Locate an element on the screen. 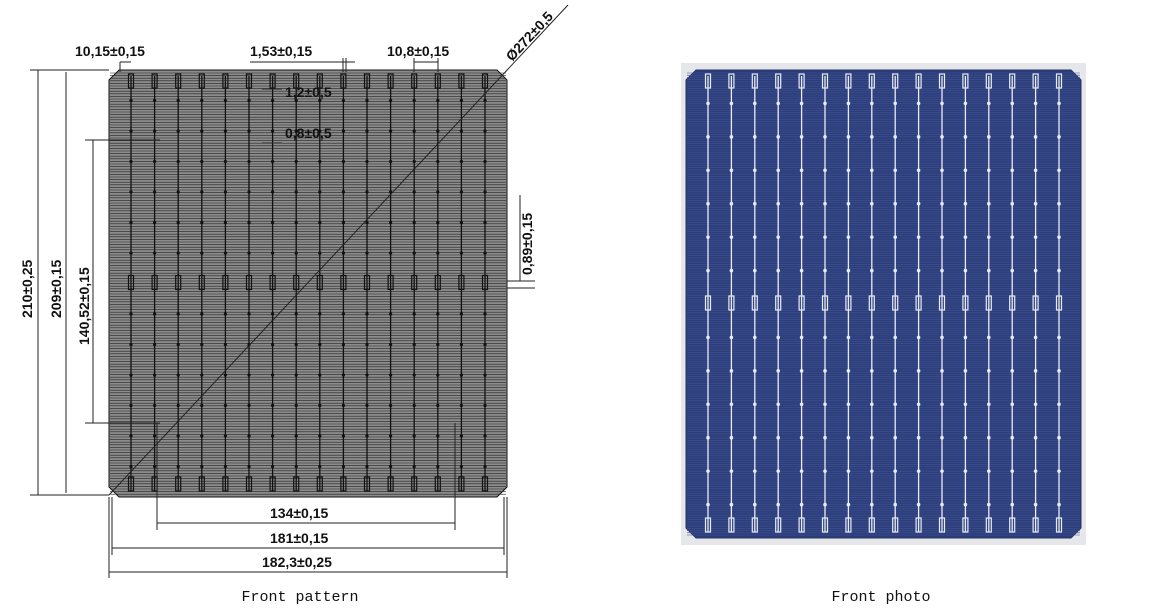  dim-height-total: 210±0,25 is located at coordinates (27, 288).